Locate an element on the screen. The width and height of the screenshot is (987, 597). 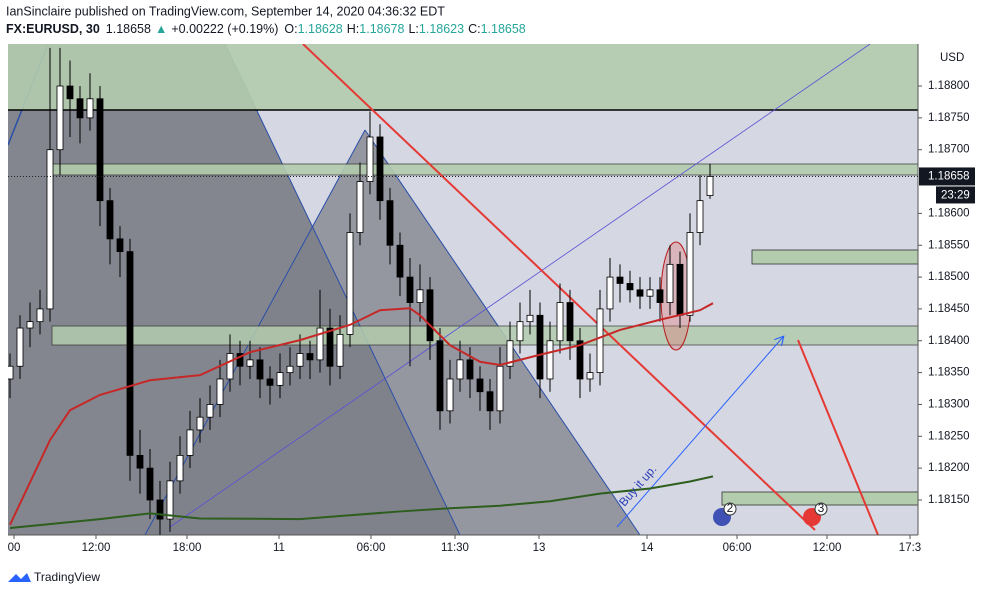
moving-average is located at coordinates (361, 502).